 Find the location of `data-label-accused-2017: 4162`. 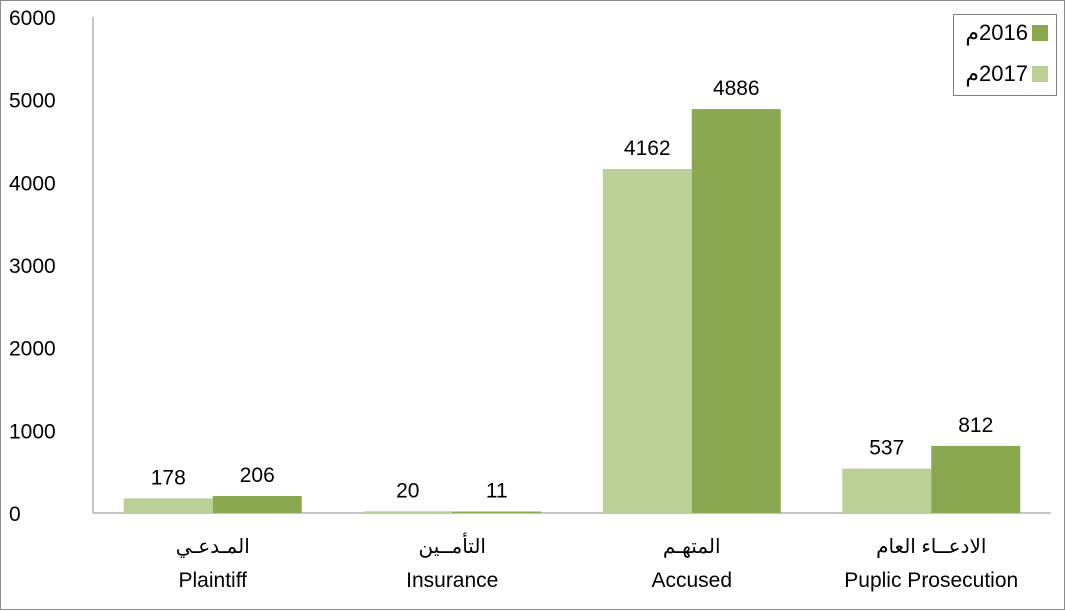

data-label-accused-2017: 4162 is located at coordinates (647, 148).